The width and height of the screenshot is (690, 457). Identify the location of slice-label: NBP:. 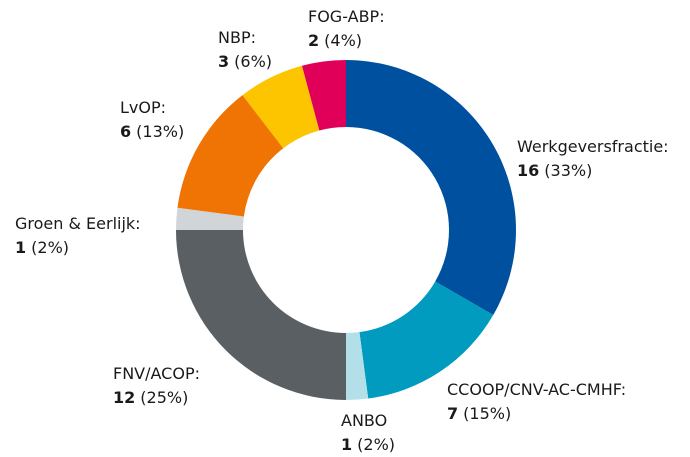
(237, 37).